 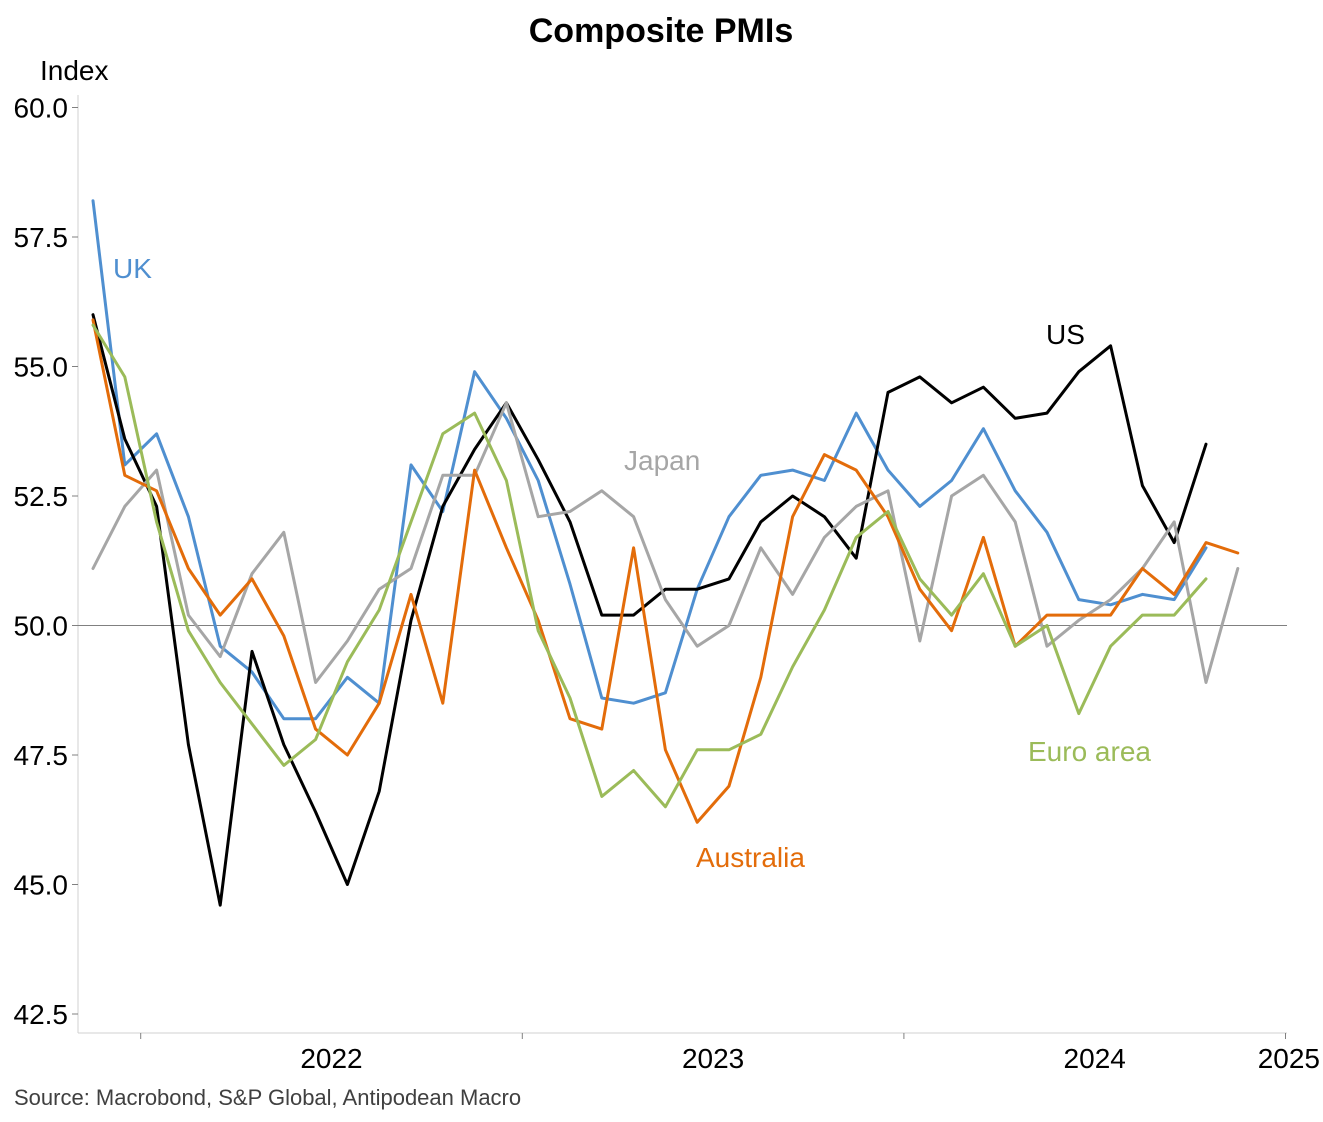 I want to click on x-tick-label: 2022, so click(x=331, y=1058).